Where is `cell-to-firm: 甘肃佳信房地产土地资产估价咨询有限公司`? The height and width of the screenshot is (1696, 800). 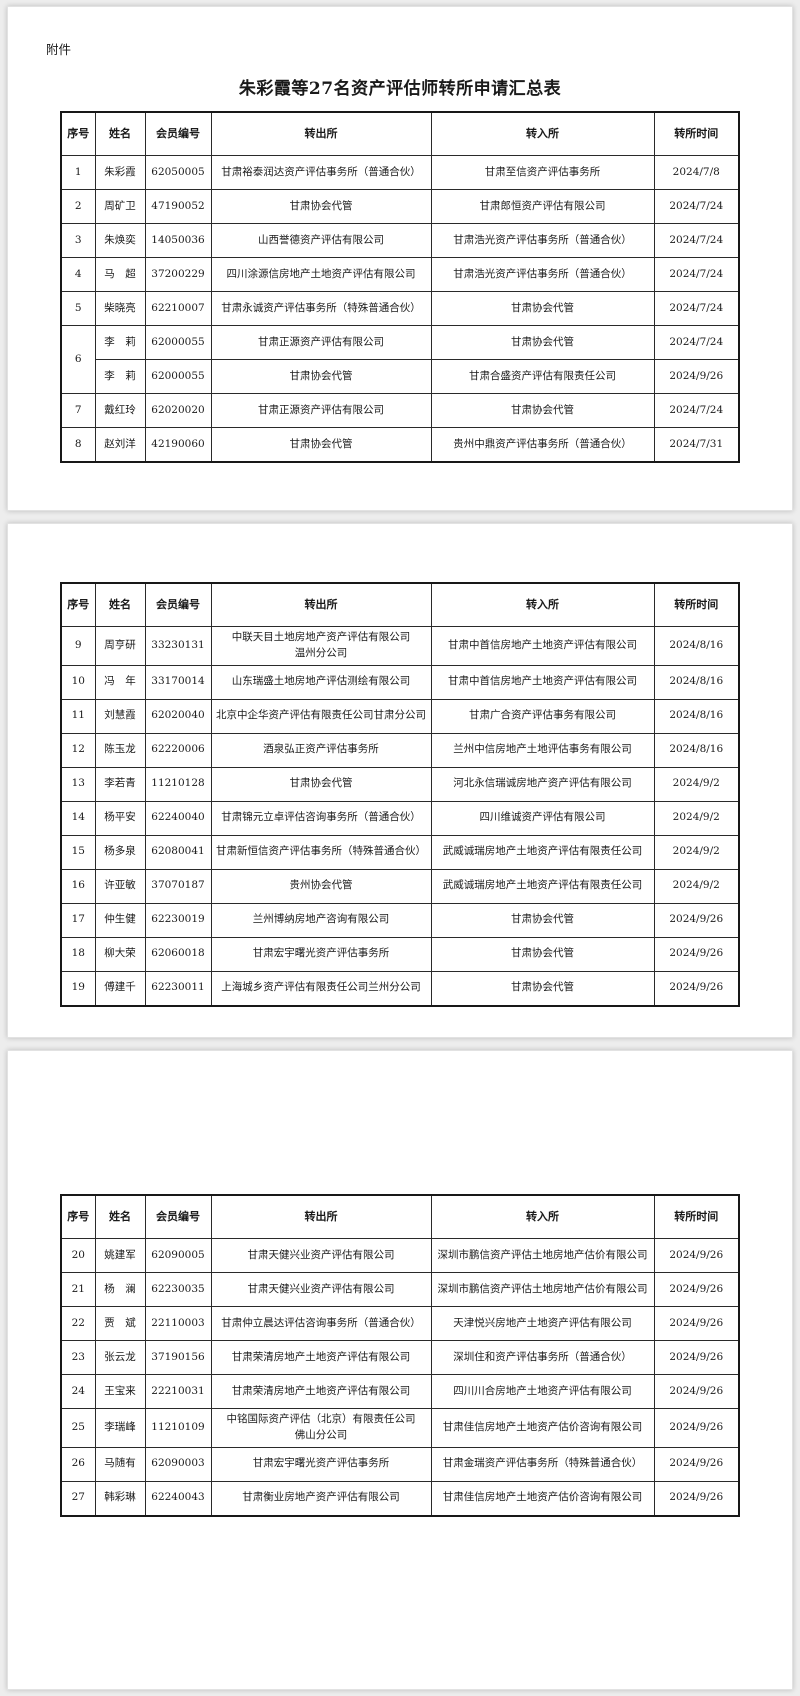
cell-to-firm: 甘肃佳信房地产土地资产估价咨询有限公司 is located at coordinates (542, 1498).